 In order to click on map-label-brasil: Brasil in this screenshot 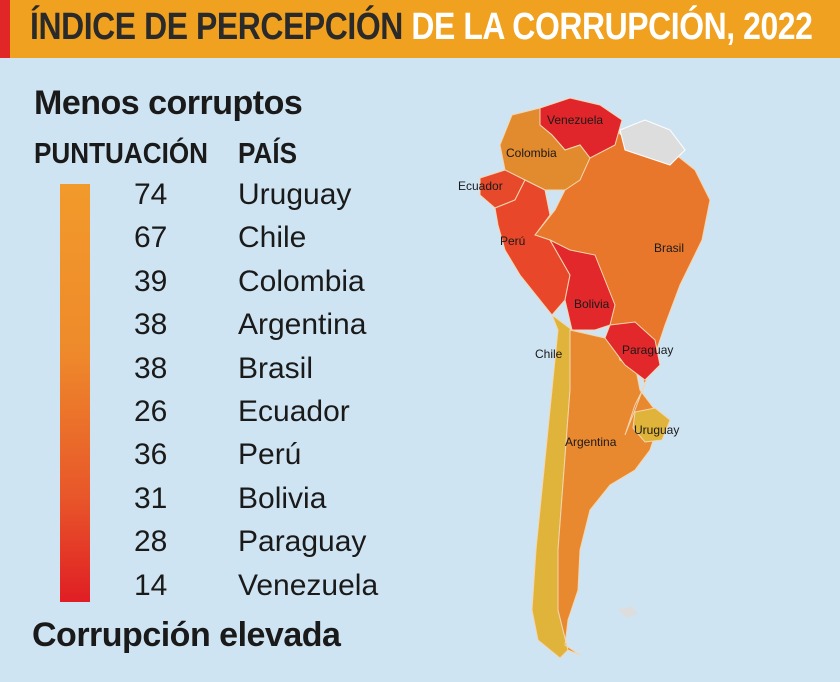, I will do `click(669, 248)`.